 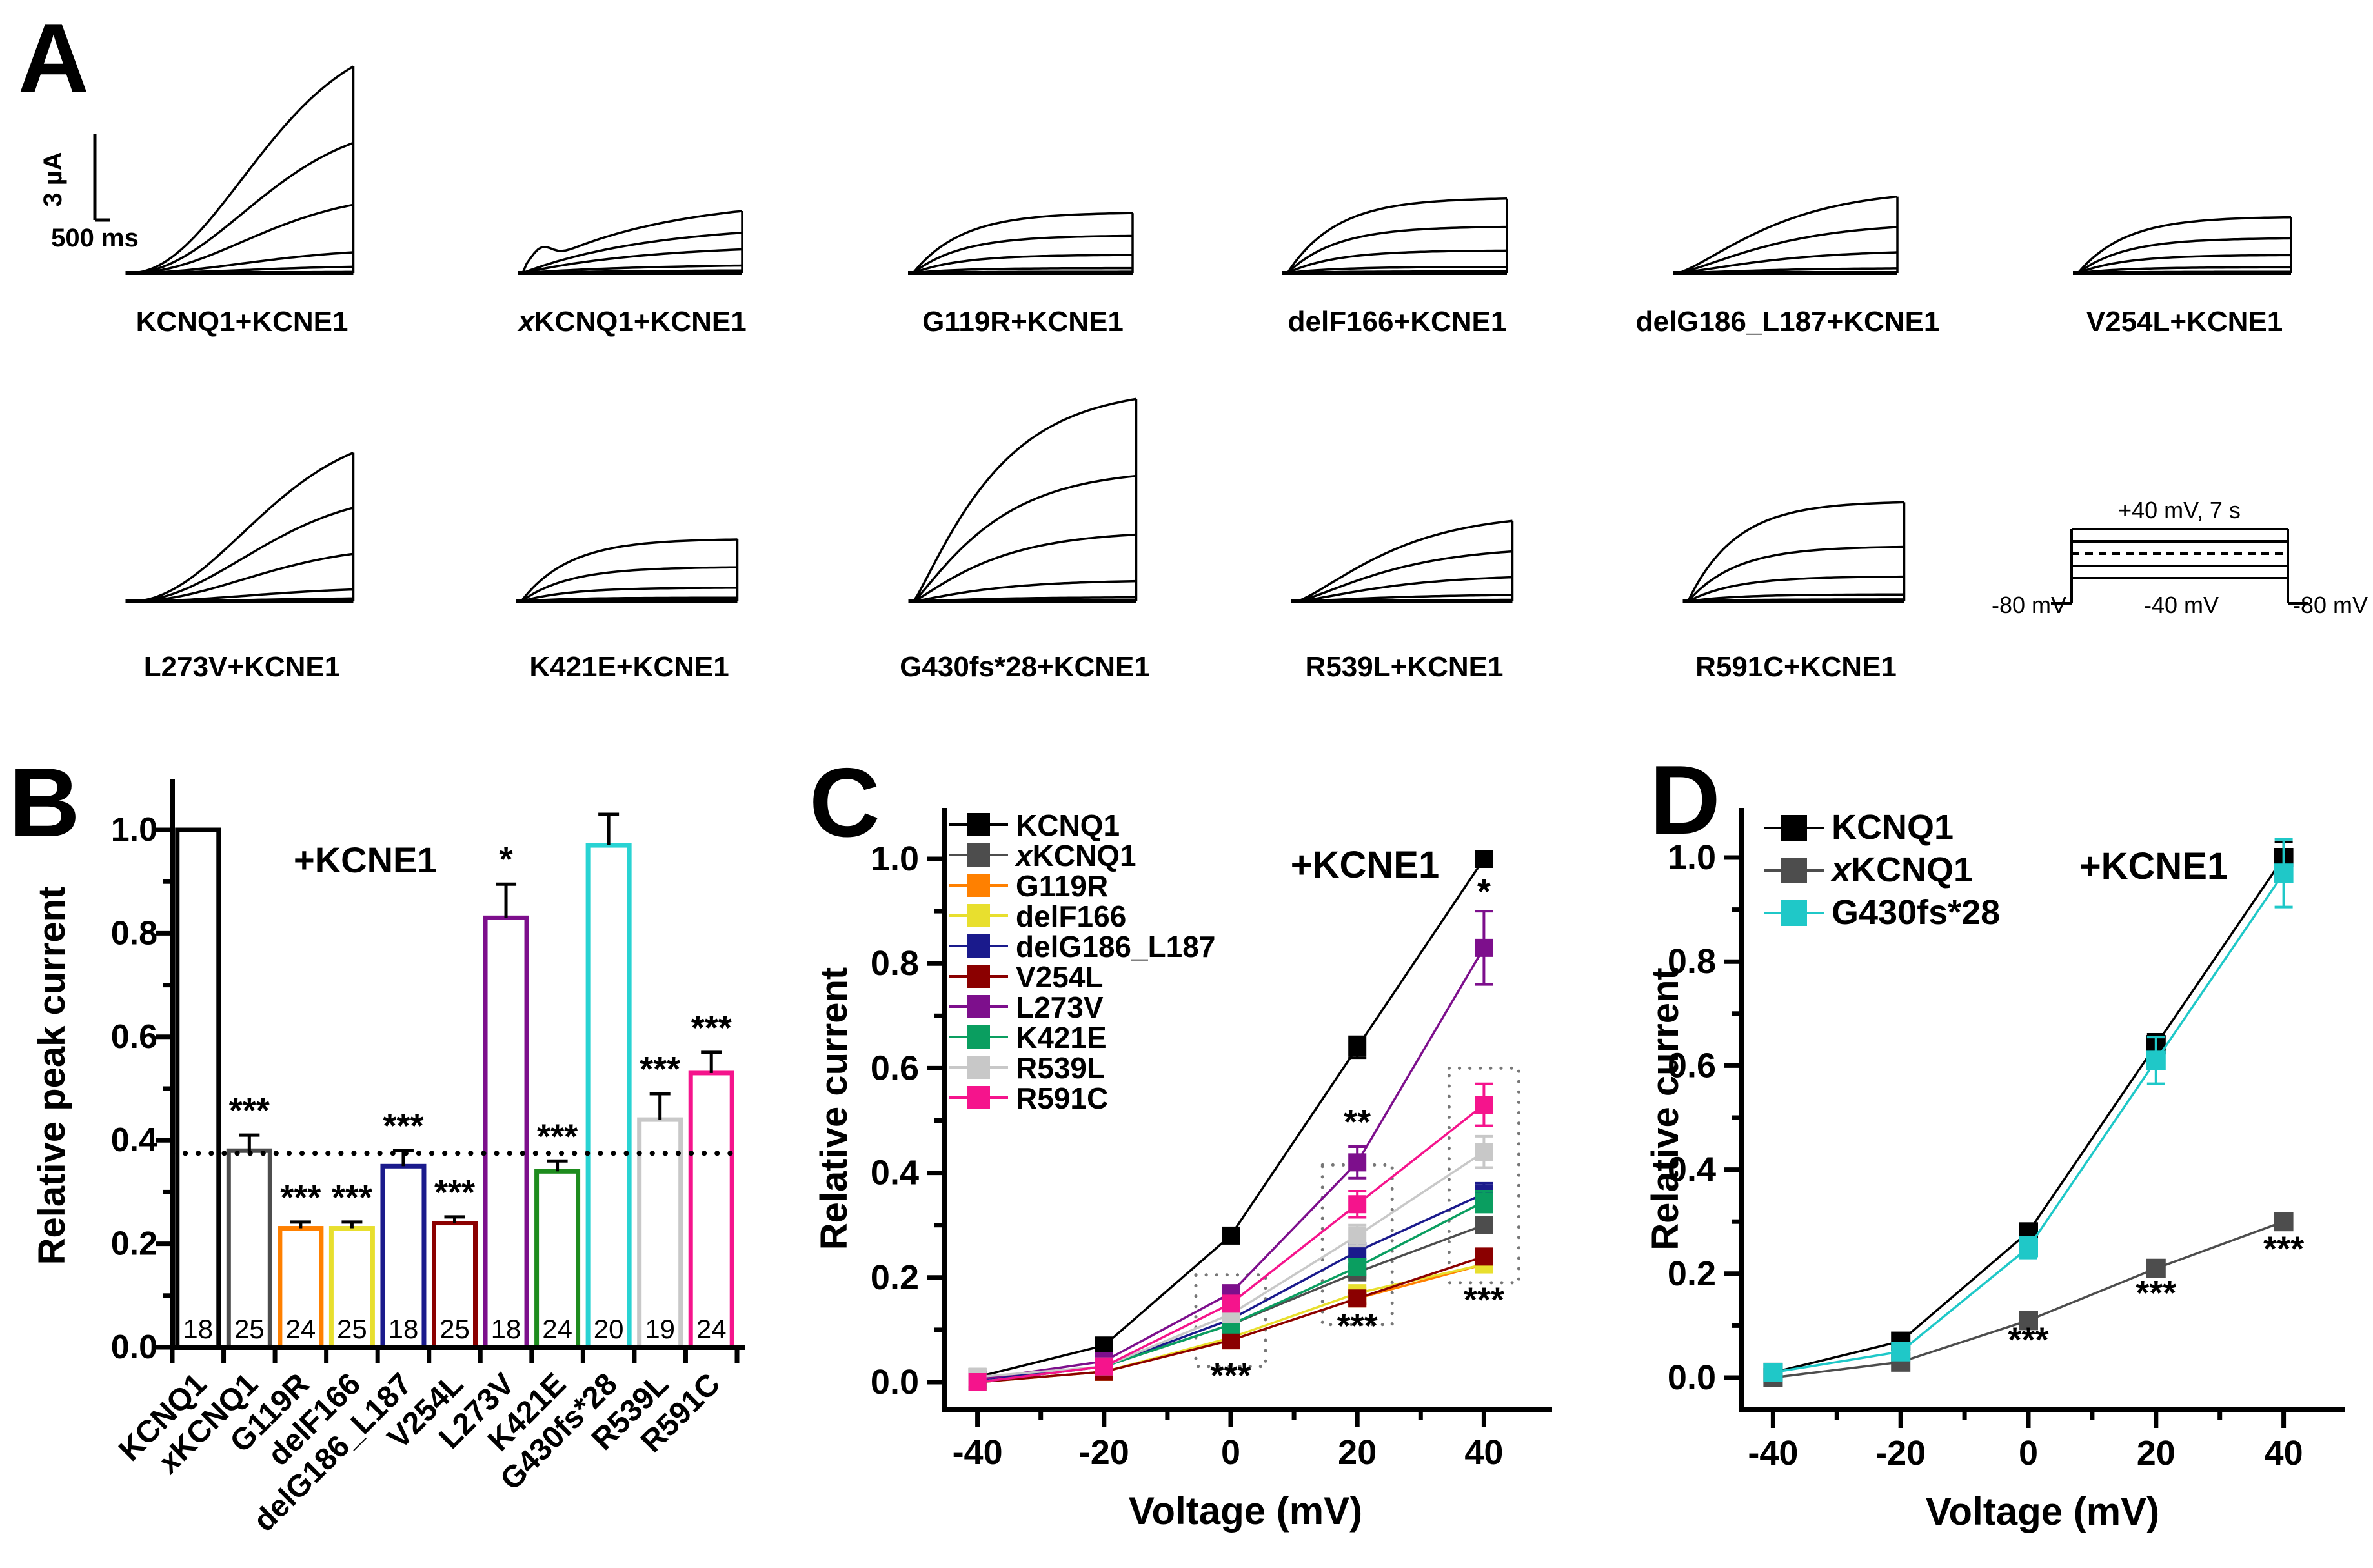 I want to click on legend-swatch-kcnq1, so click(x=979, y=824).